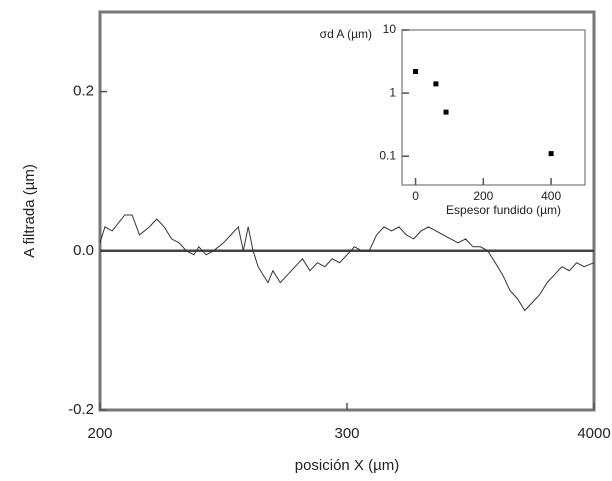  Describe the element at coordinates (503, 210) in the screenshot. I see `x-axis-label: Espesor fundido (µm)` at that location.